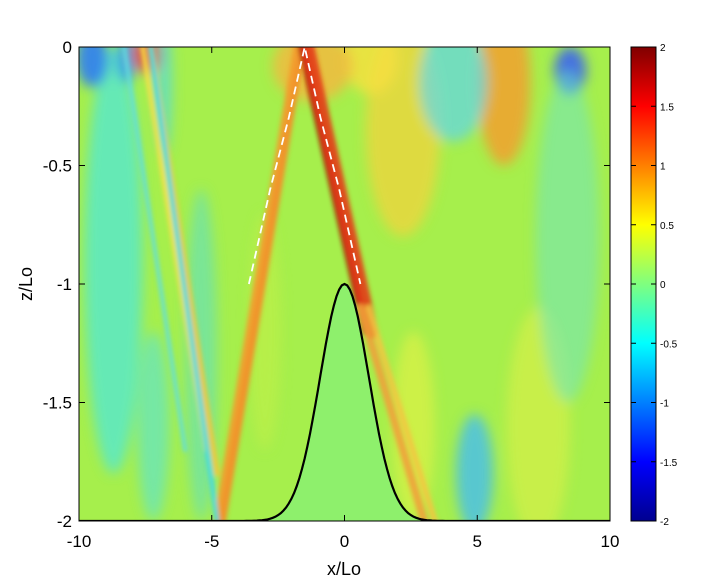  Describe the element at coordinates (663, 48) in the screenshot. I see `colorbar-tick-label: 2` at that location.